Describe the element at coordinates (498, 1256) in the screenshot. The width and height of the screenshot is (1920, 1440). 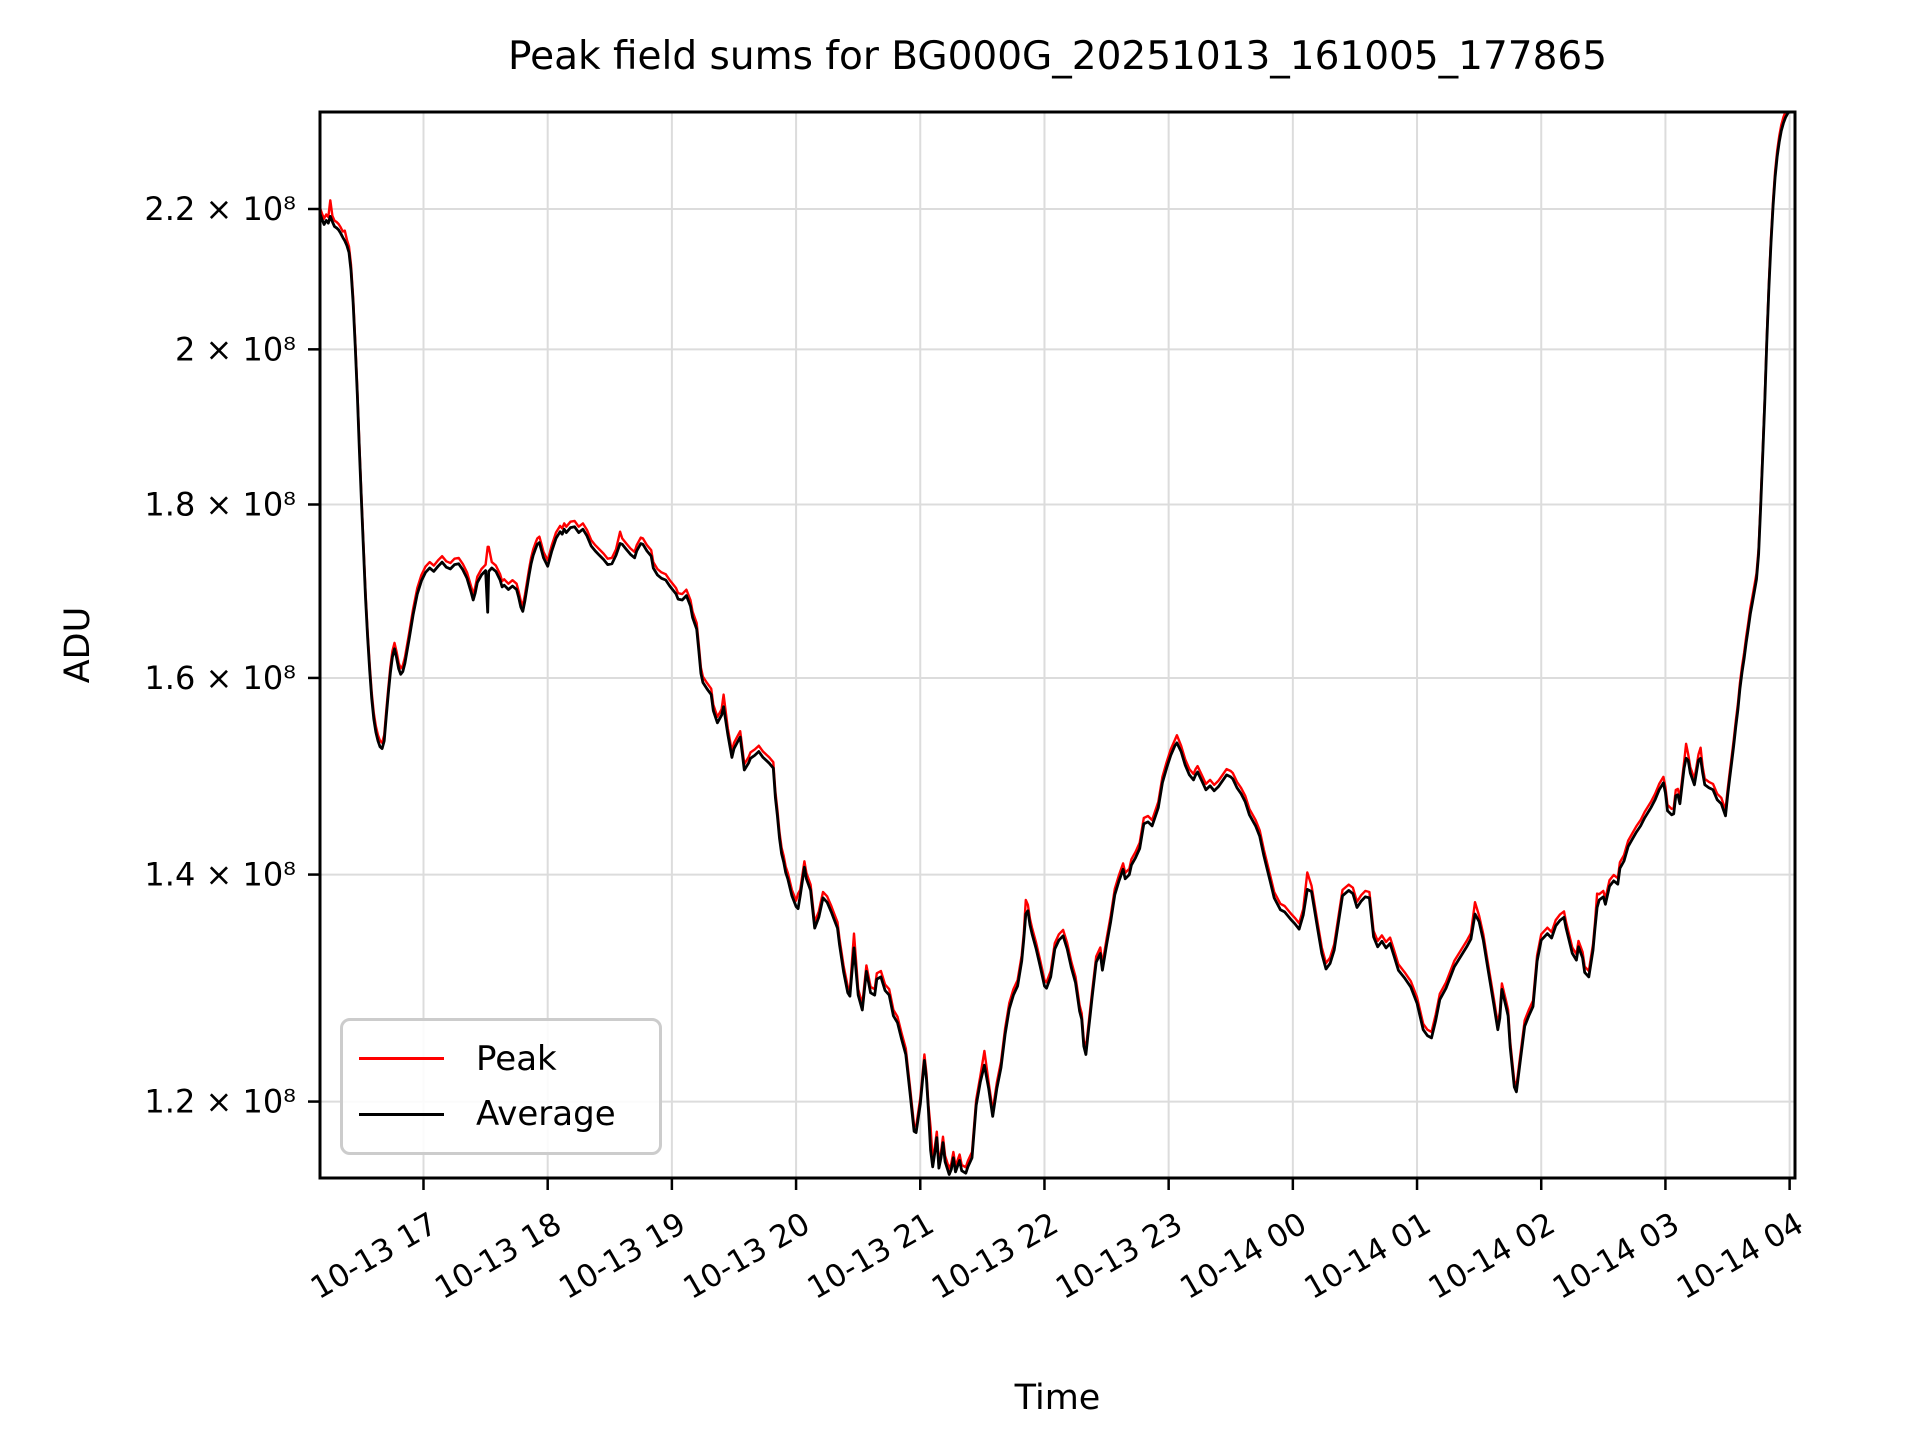
I see `x-tick-label: 10-13 18` at that location.